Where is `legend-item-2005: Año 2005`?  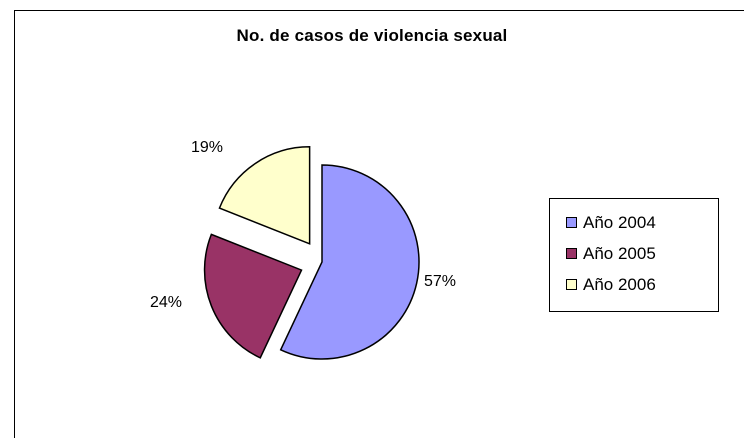 legend-item-2005: Año 2005 is located at coordinates (634, 253).